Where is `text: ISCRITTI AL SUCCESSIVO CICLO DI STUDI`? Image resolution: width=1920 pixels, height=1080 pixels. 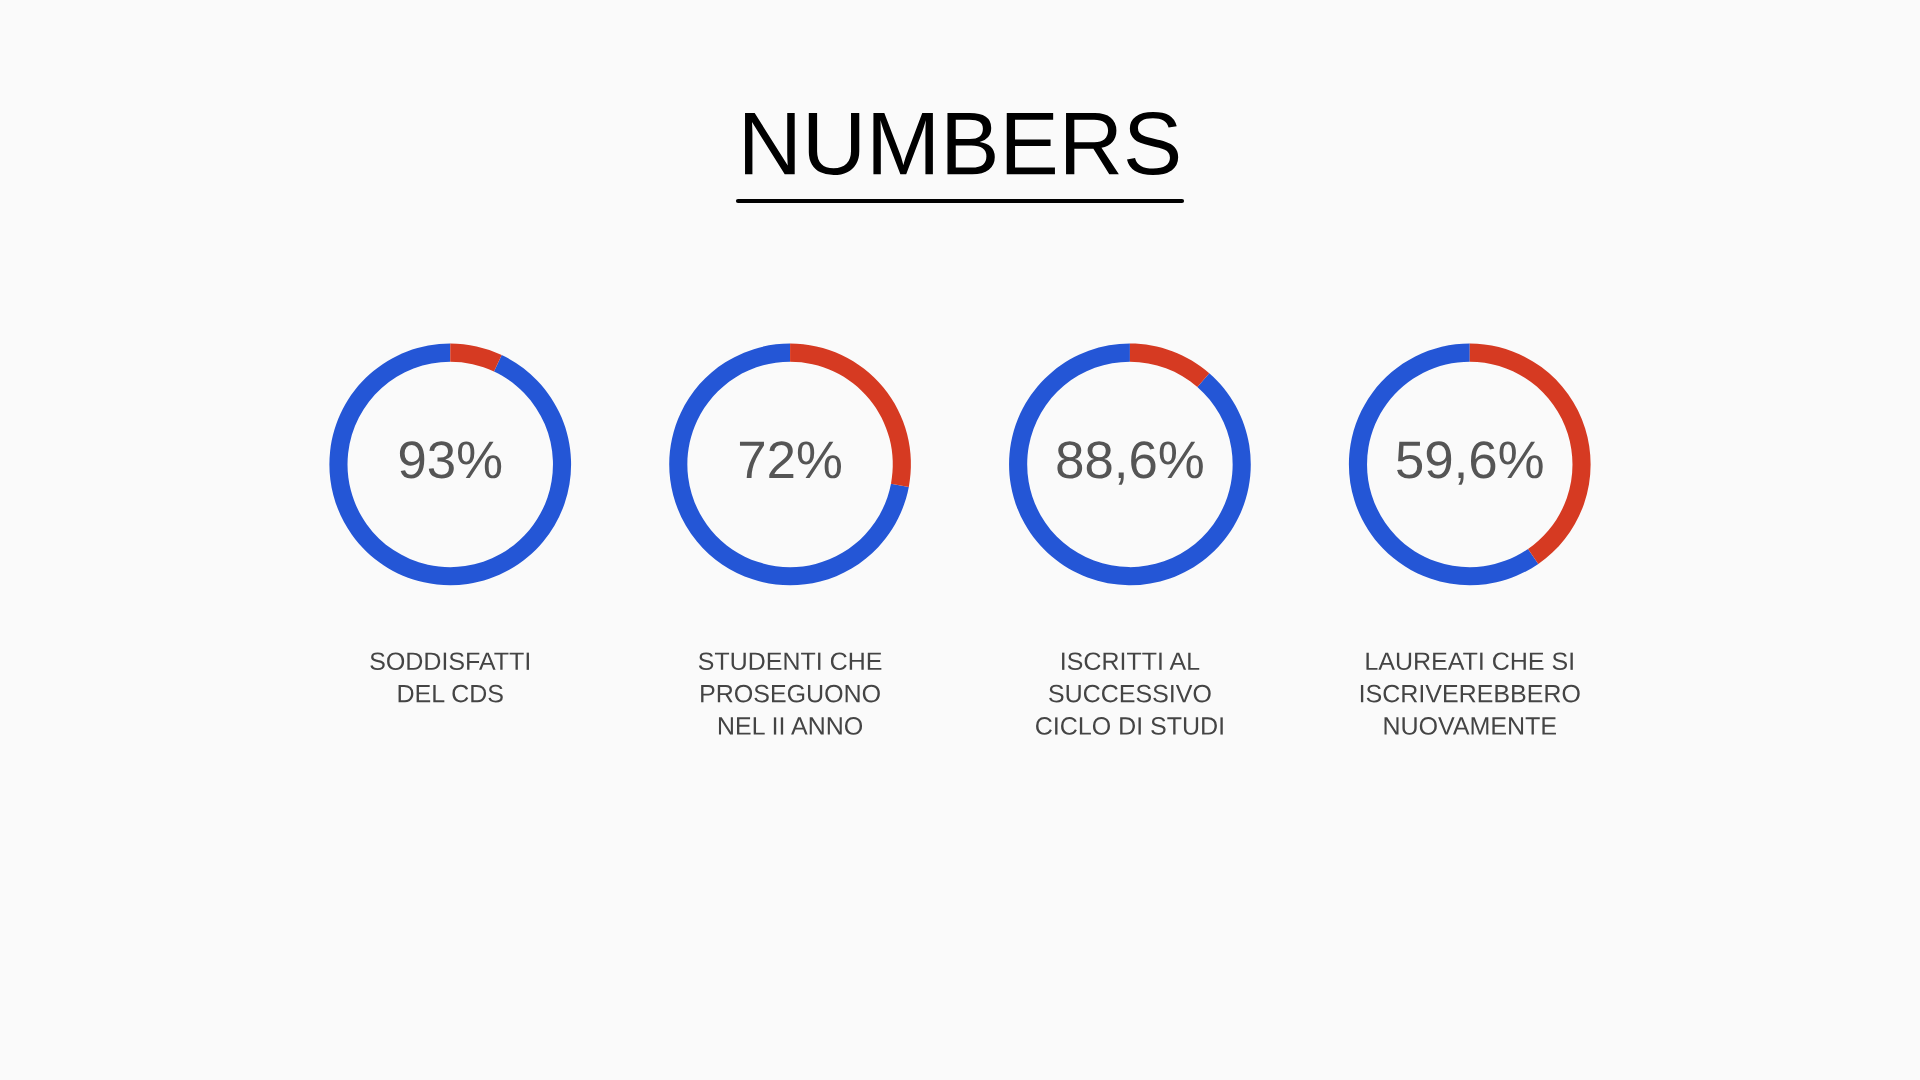 text: ISCRITTI AL SUCCESSIVO CICLO DI STUDI is located at coordinates (1129, 693).